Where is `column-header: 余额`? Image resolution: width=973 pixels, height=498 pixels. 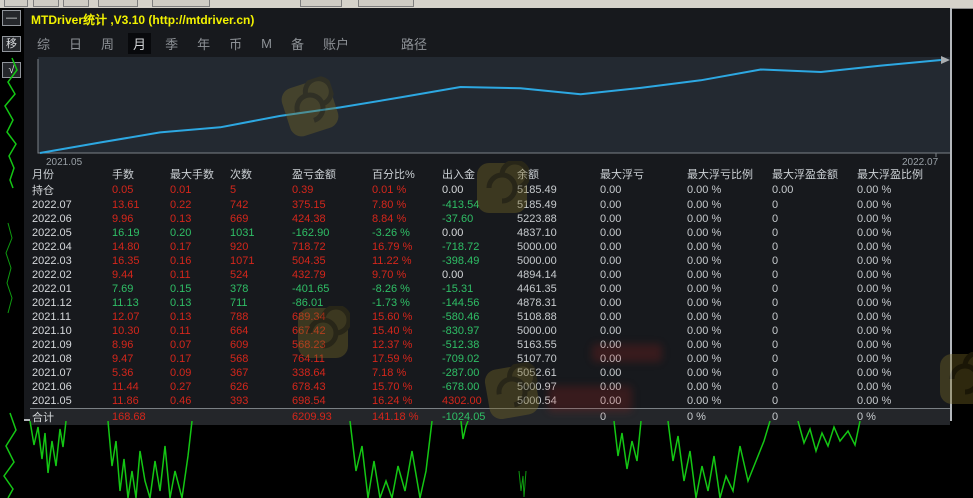
column-header: 余额 is located at coordinates (528, 175).